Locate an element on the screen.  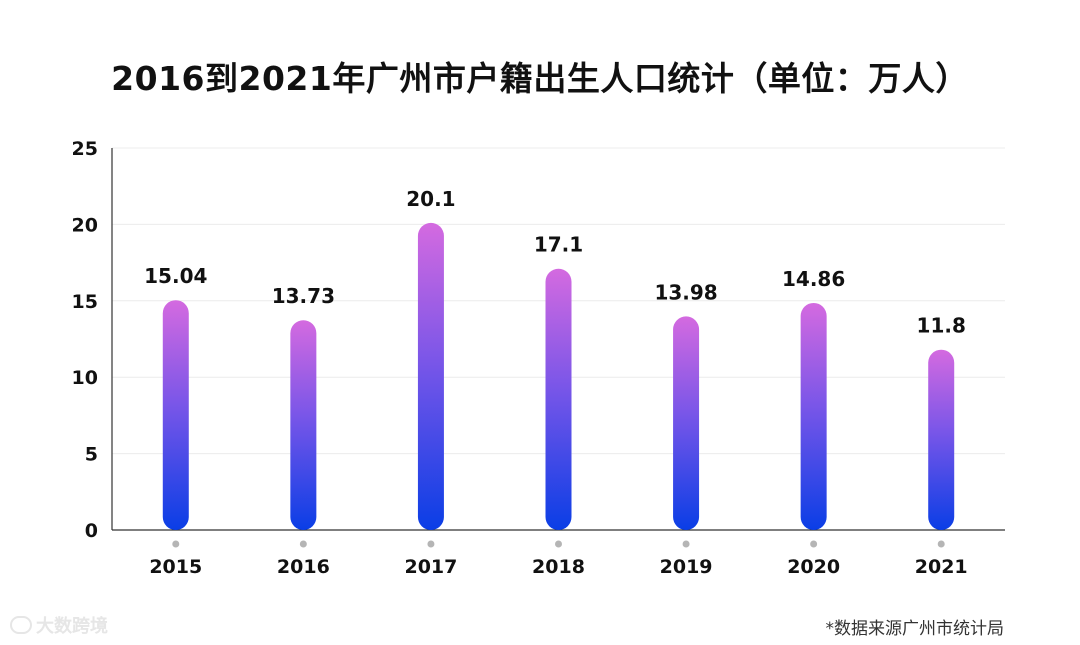
value-label: 13.98 is located at coordinates (685, 292).